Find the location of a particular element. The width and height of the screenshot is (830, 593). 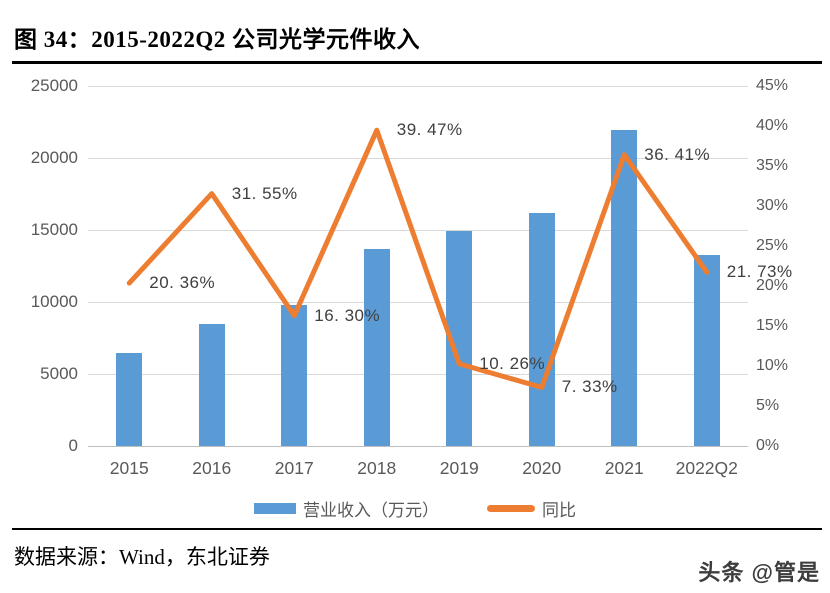

right-axis-tick-label: 45% is located at coordinates (772, 85).